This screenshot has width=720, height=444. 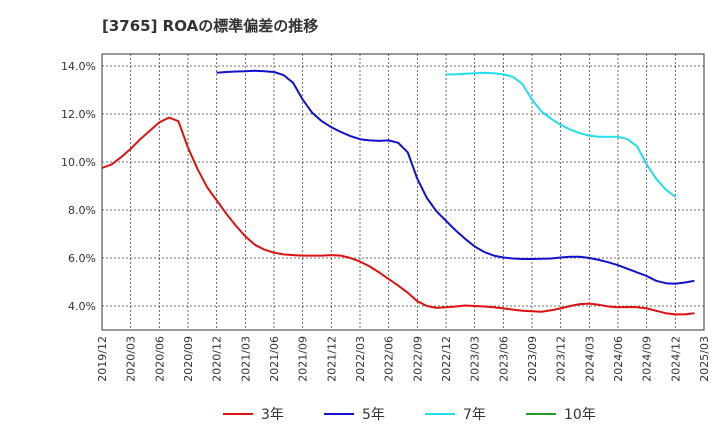 I want to click on x-tick-label: 2021/03, so click(x=245, y=359).